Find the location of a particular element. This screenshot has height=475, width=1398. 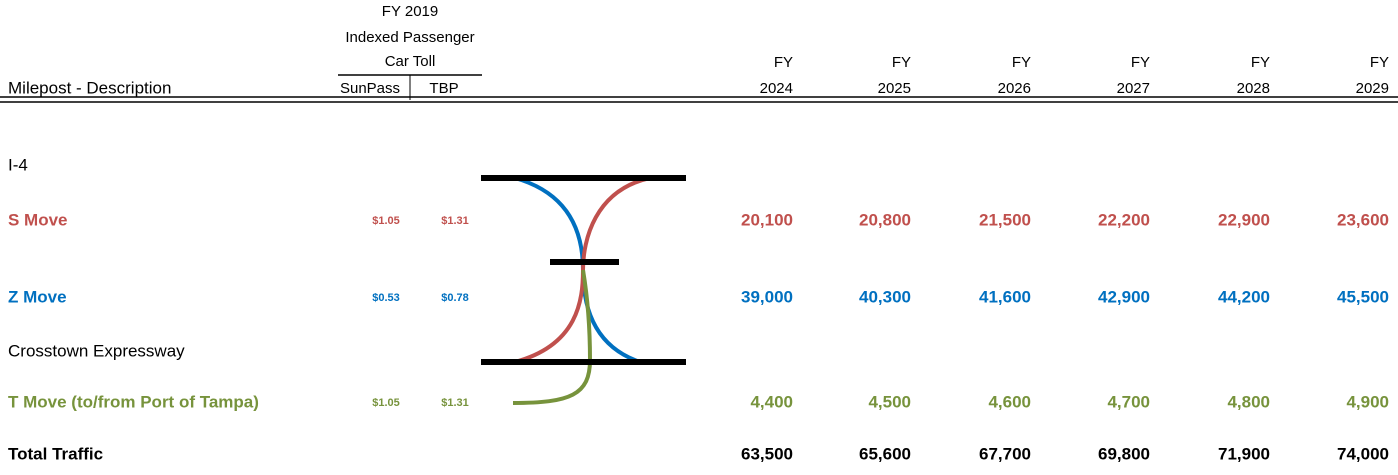

traffic-value: 4,400 is located at coordinates (771, 401).